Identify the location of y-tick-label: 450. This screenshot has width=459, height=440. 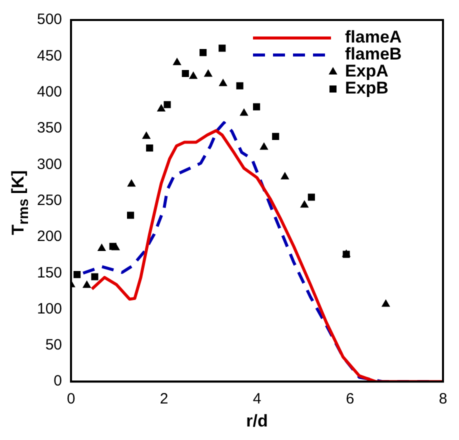
(49, 55).